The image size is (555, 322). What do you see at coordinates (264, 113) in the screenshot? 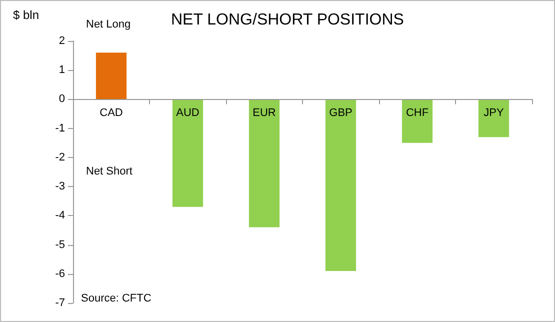
I see `x-tick-label: EUR` at bounding box center [264, 113].